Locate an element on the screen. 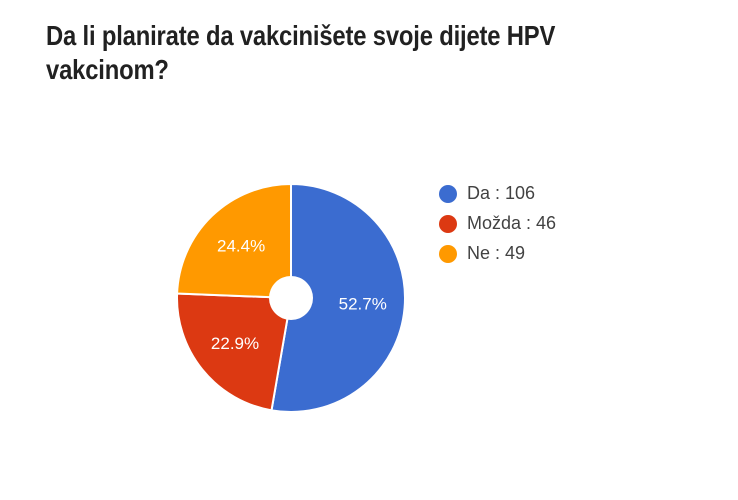 This screenshot has height=500, width=738. slice-percent-label-da: 52.7% is located at coordinates (363, 304).